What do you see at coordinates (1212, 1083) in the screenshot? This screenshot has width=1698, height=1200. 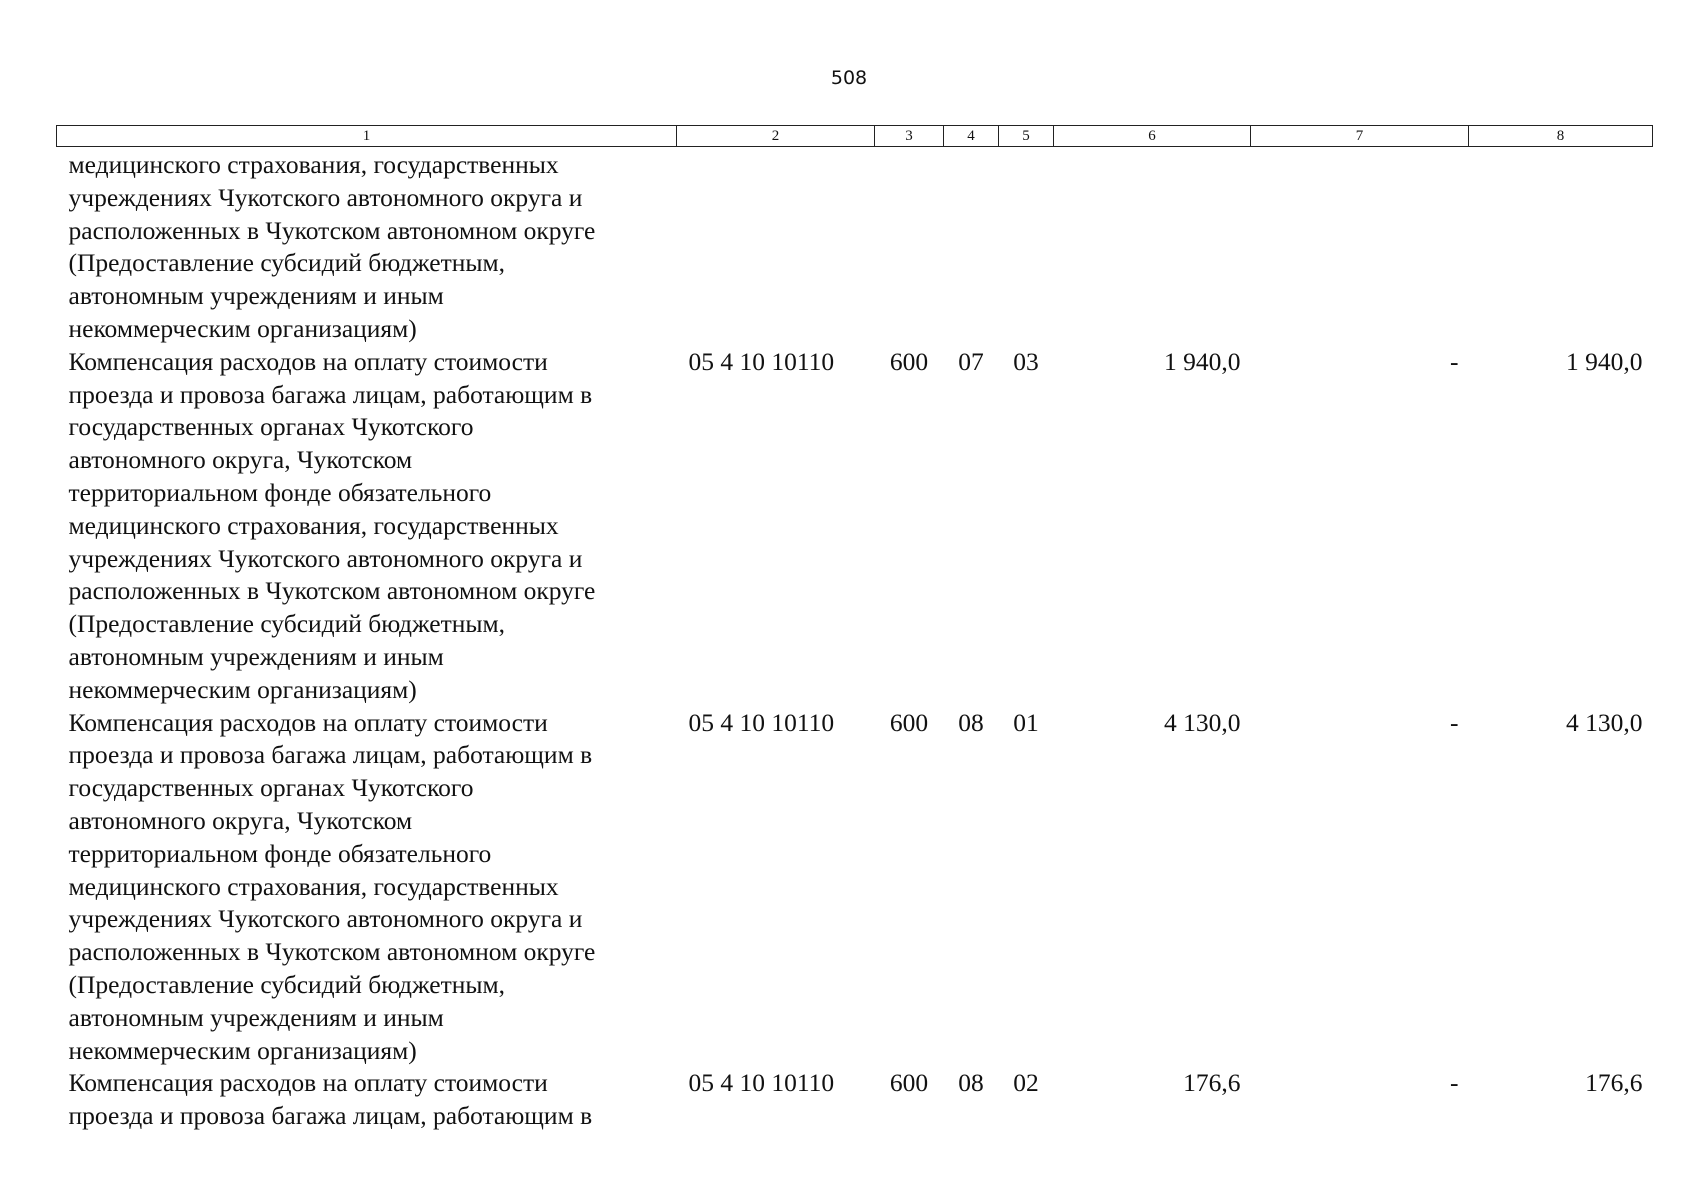 I see `row-amount: 176,6` at bounding box center [1212, 1083].